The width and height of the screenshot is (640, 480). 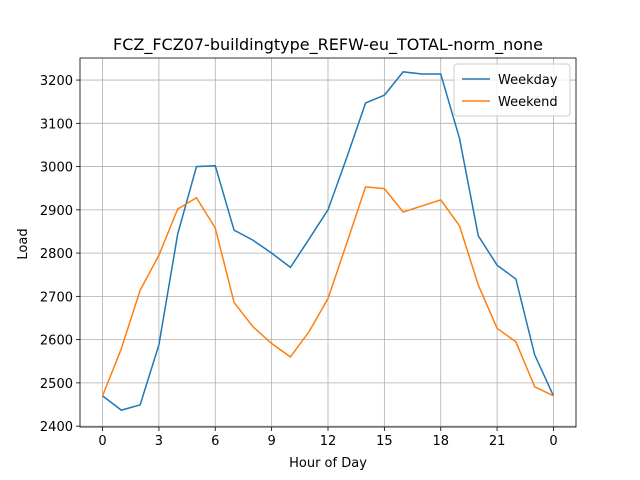 What do you see at coordinates (328, 441) in the screenshot?
I see `x-tick-label: 12` at bounding box center [328, 441].